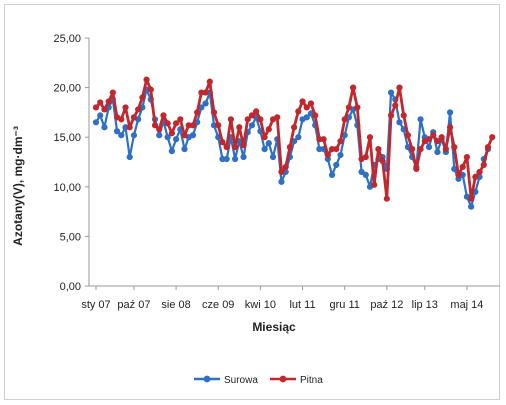 The image size is (506, 405). I want to click on legend-item-surowa: Surowa, so click(226, 380).